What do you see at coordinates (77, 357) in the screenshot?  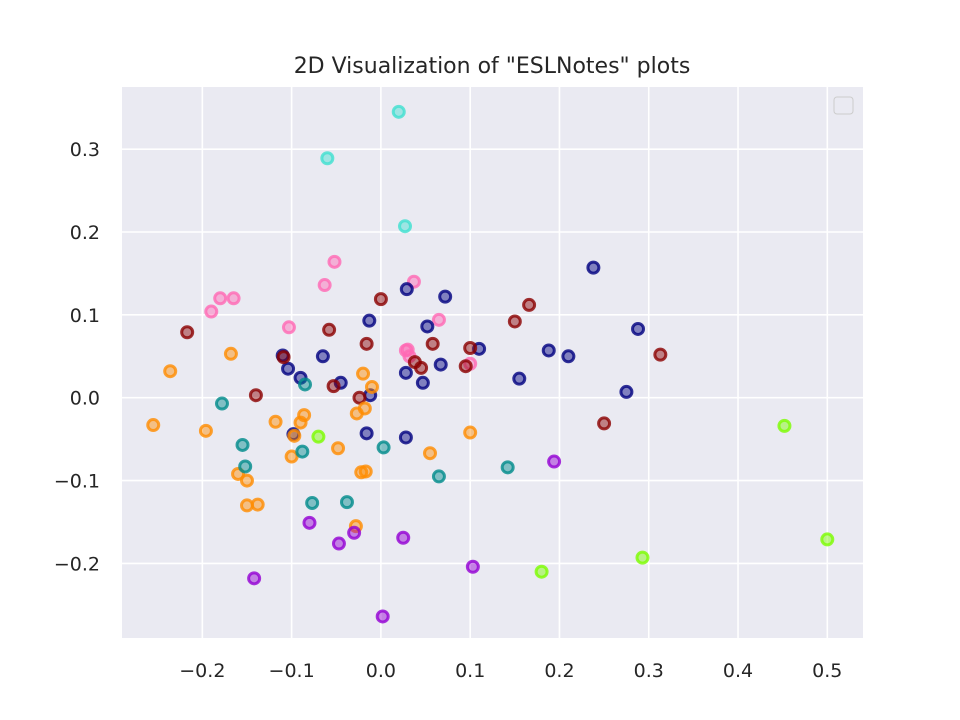 I see `y-tick-labels: −0.2 −0.1 0.0 0.1 0.2 0.3` at bounding box center [77, 357].